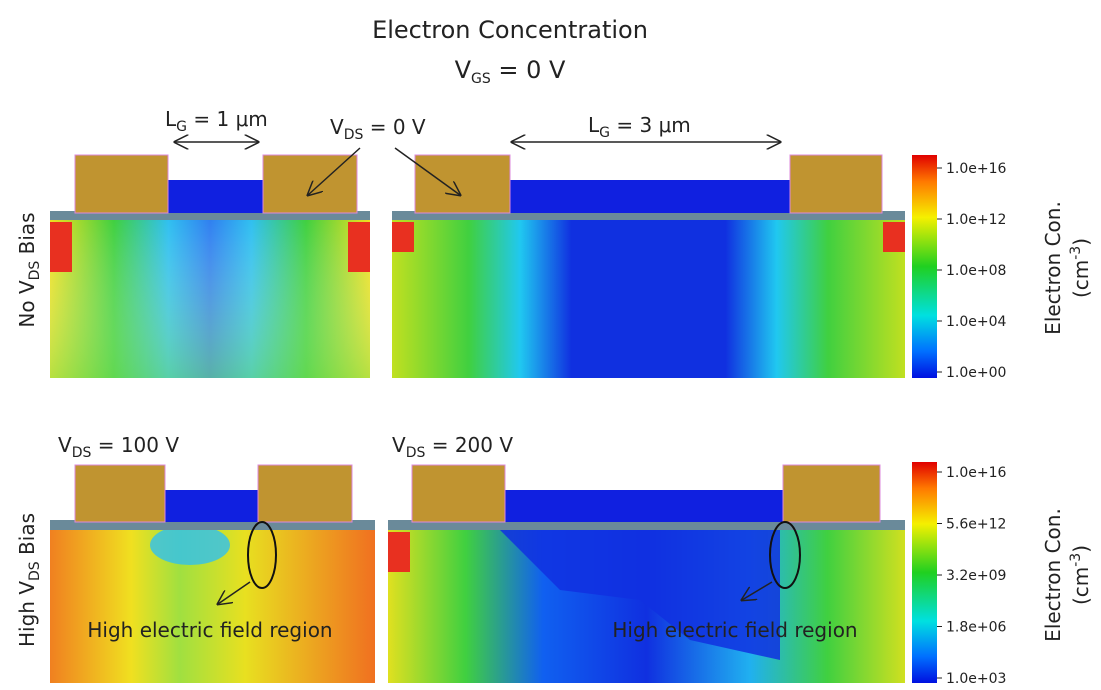 The image size is (1101, 690). Describe the element at coordinates (650, 125) in the screenshot. I see `t: = 3 μm` at that location.